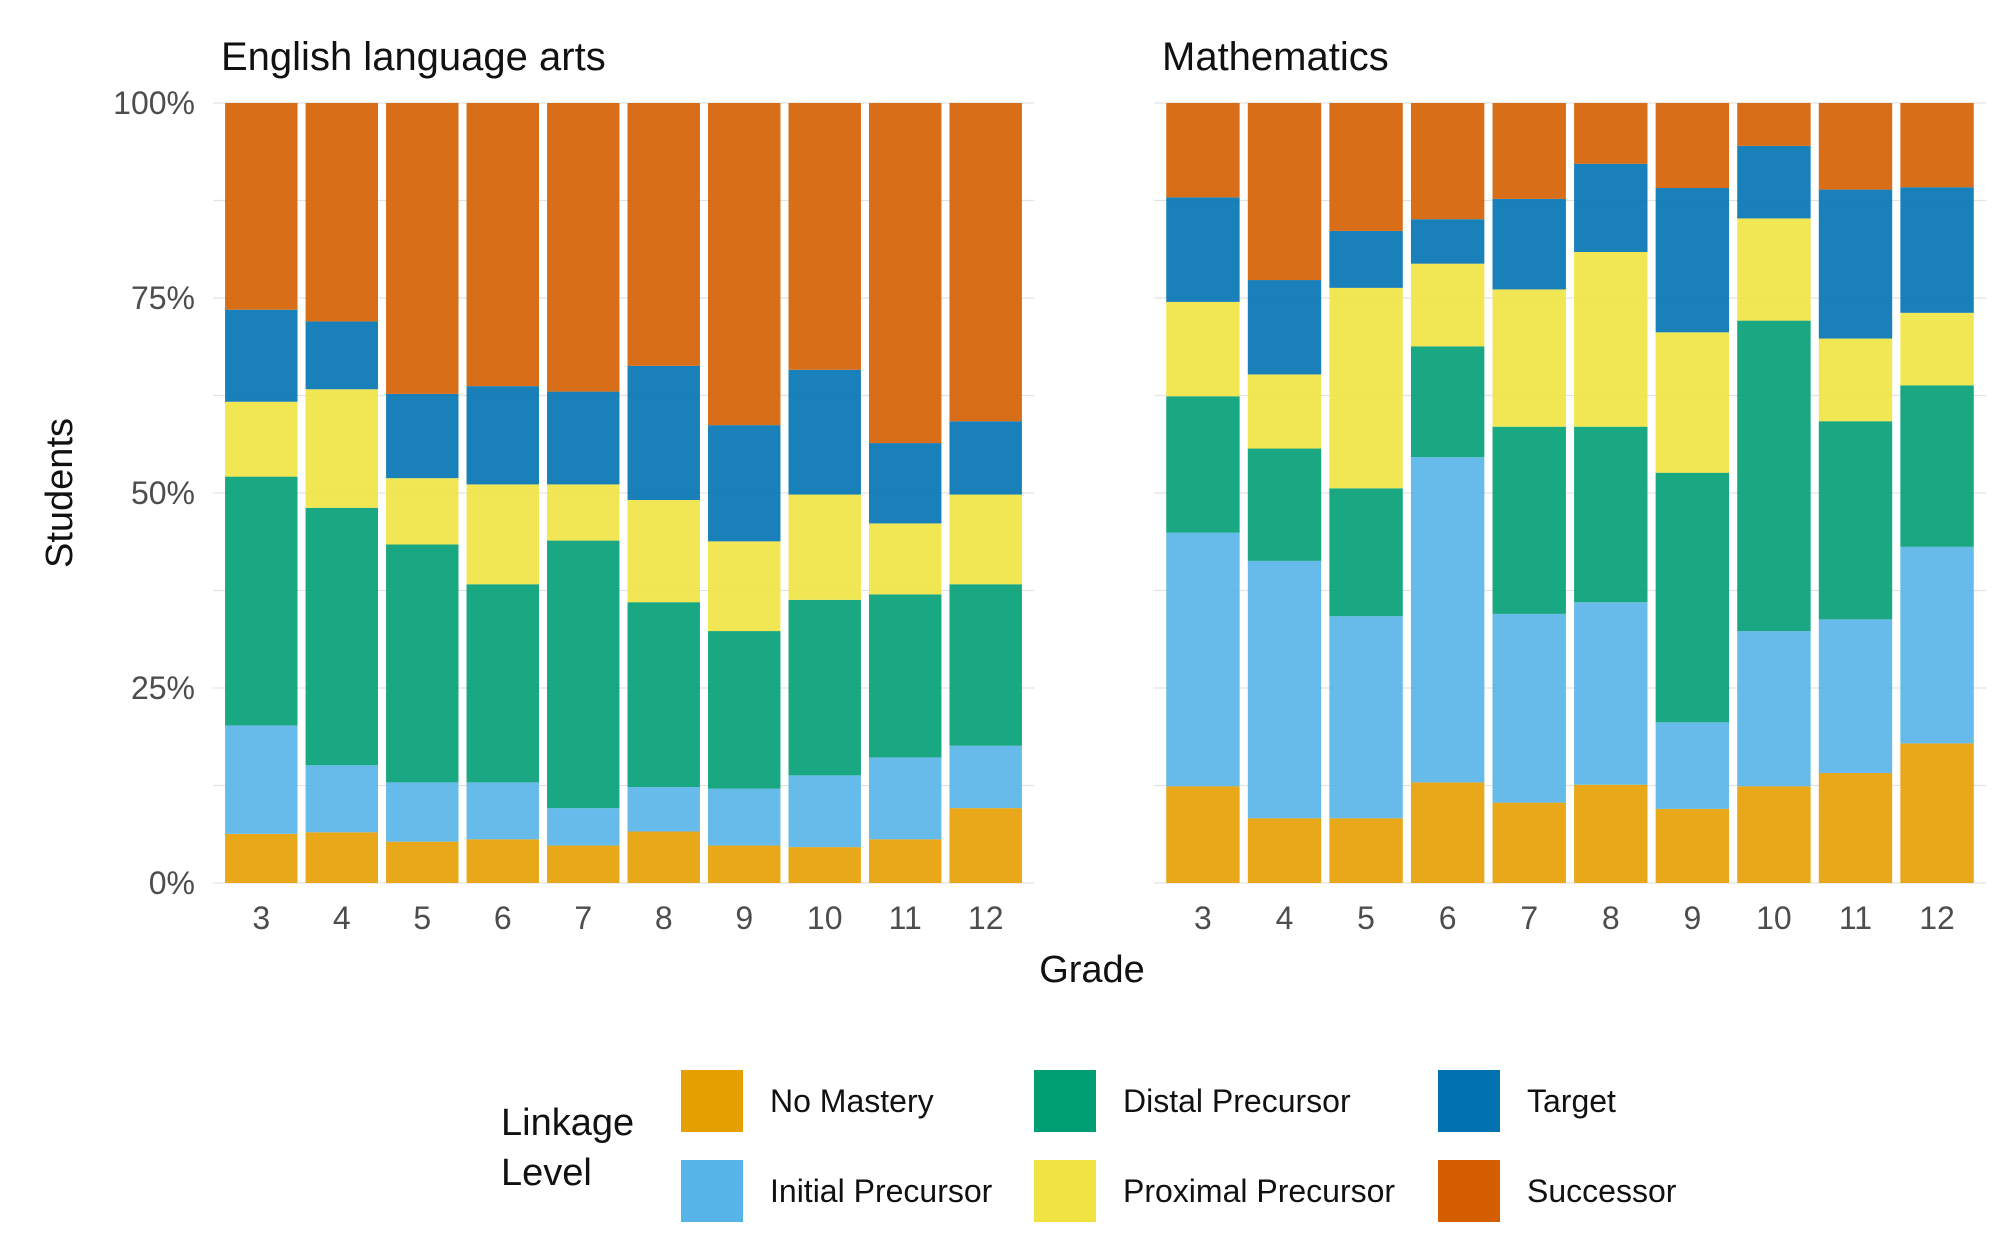 This screenshot has width=2016, height=1245. I want to click on legend-key-initial-precursor, so click(712, 1191).